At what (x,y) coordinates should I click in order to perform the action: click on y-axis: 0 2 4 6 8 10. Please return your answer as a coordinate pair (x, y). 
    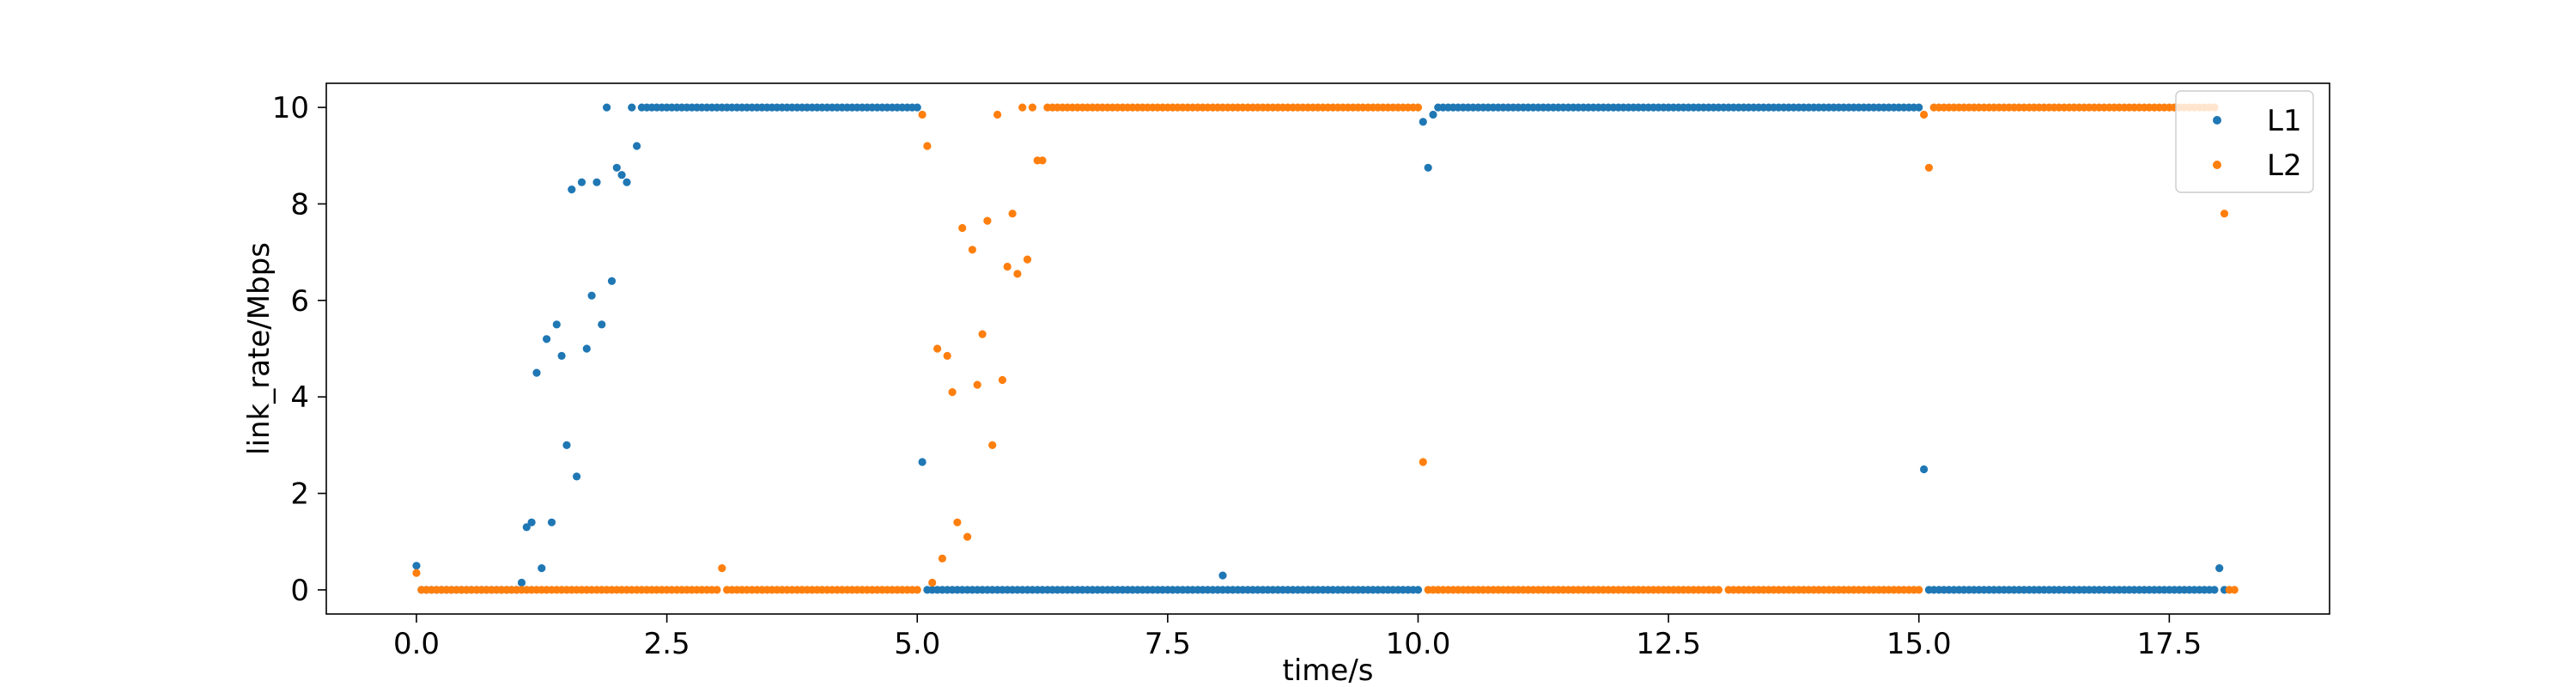
    Looking at the image, I should click on (299, 349).